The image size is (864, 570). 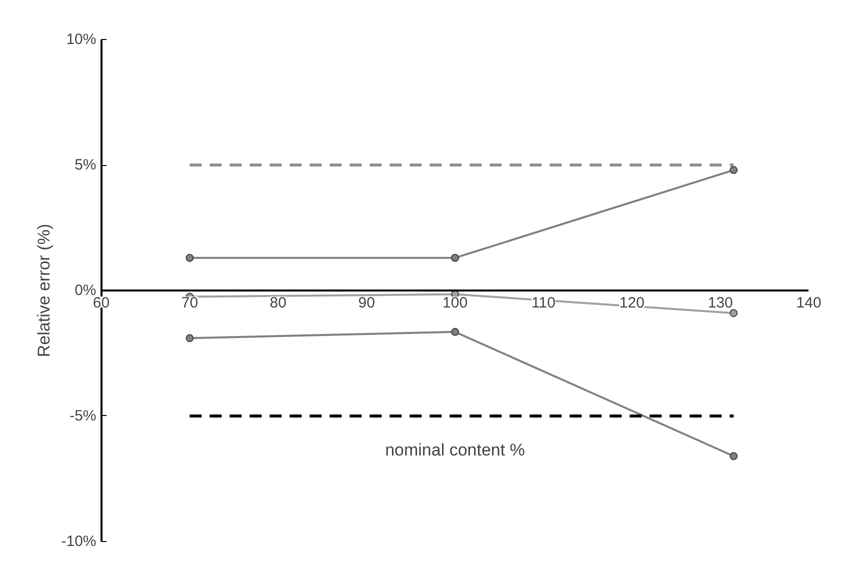 What do you see at coordinates (809, 303) in the screenshot?
I see `x-tick-label: 140` at bounding box center [809, 303].